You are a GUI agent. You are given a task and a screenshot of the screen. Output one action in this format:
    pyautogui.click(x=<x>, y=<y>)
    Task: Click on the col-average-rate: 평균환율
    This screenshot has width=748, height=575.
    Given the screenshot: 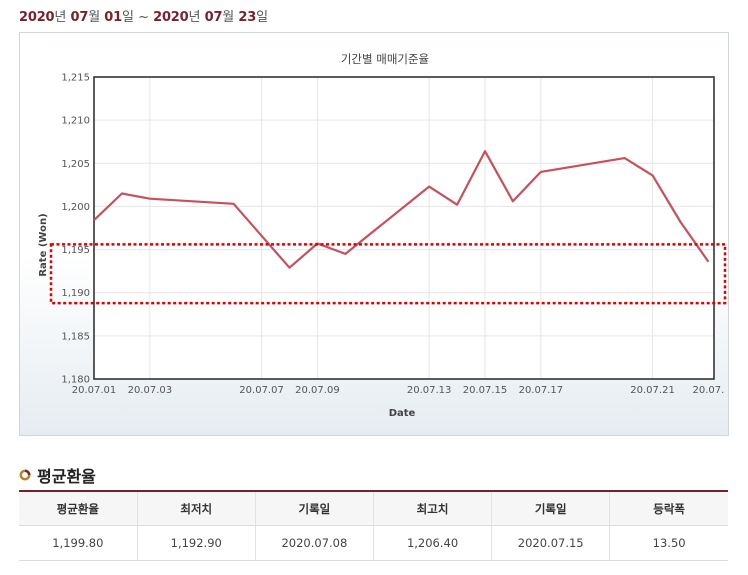 What is the action you would take?
    pyautogui.click(x=78, y=508)
    